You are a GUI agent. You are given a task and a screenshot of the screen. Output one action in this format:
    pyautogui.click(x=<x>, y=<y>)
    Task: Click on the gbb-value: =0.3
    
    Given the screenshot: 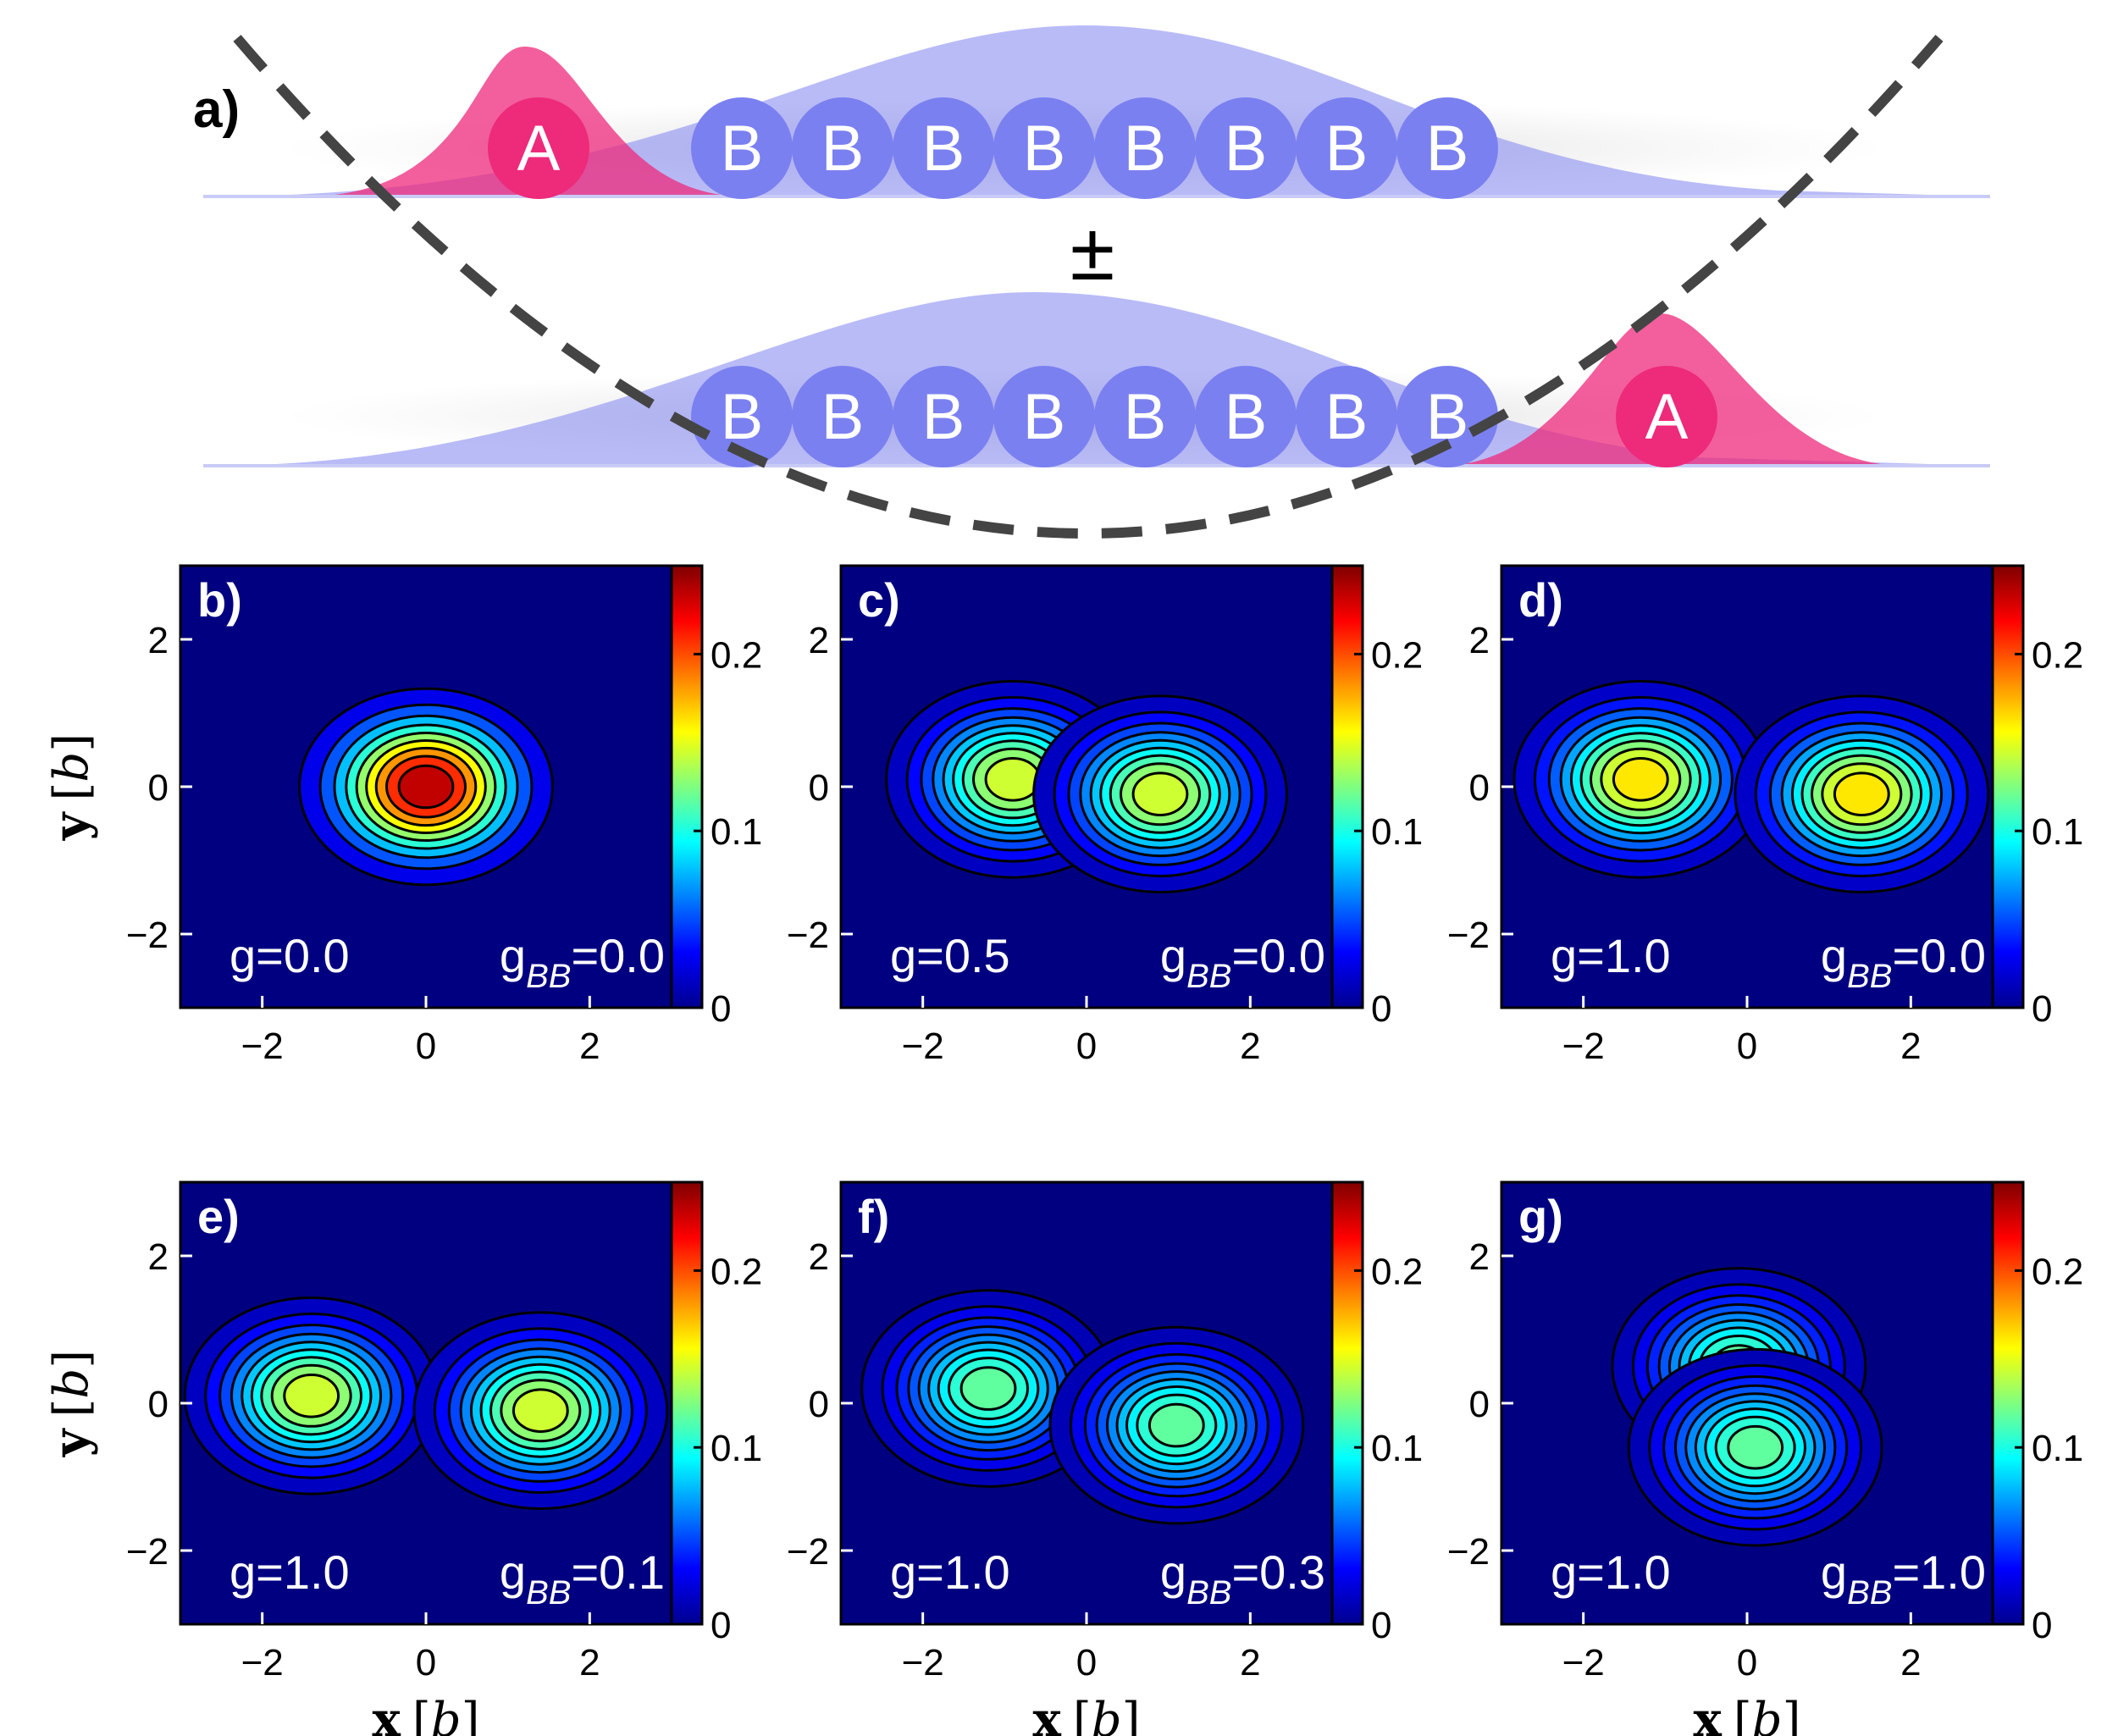 What is the action you would take?
    pyautogui.click(x=1278, y=1572)
    